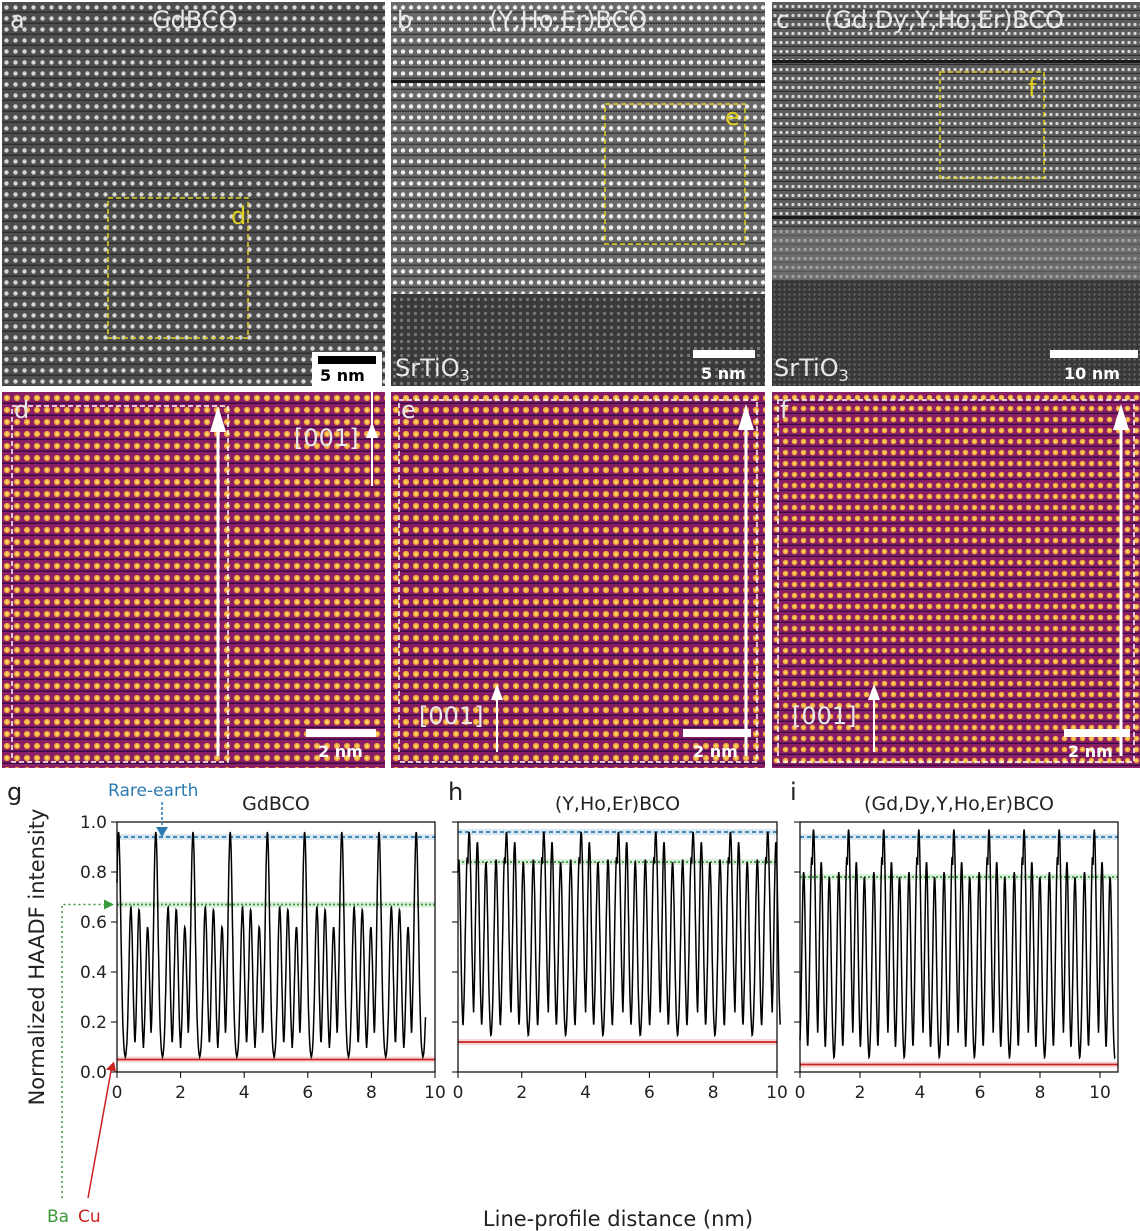 The height and width of the screenshot is (1231, 1140). I want to click on x-tick-label-h: 0, so click(458, 1093).